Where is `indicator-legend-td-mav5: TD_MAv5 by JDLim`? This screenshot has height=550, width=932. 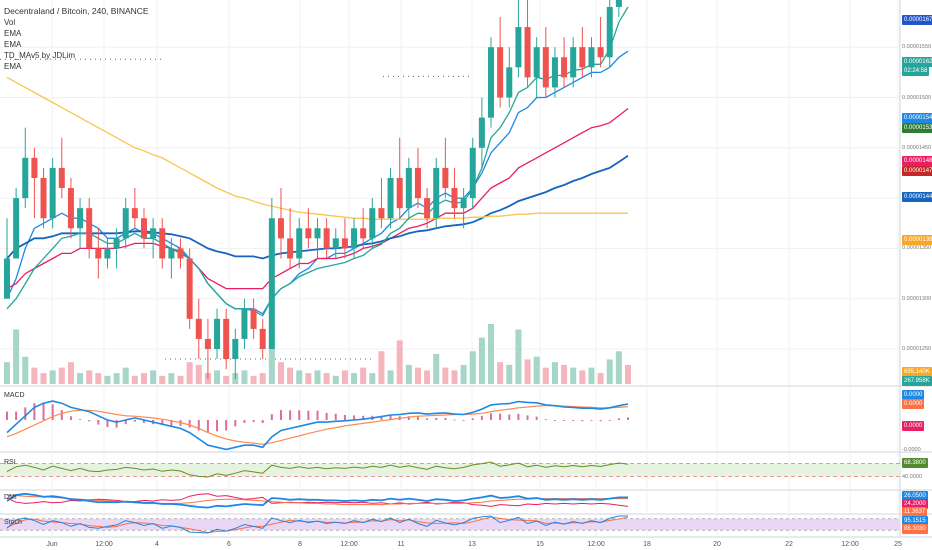
indicator-legend-td-mav5: TD_MAv5 by JDLim is located at coordinates (39, 55).